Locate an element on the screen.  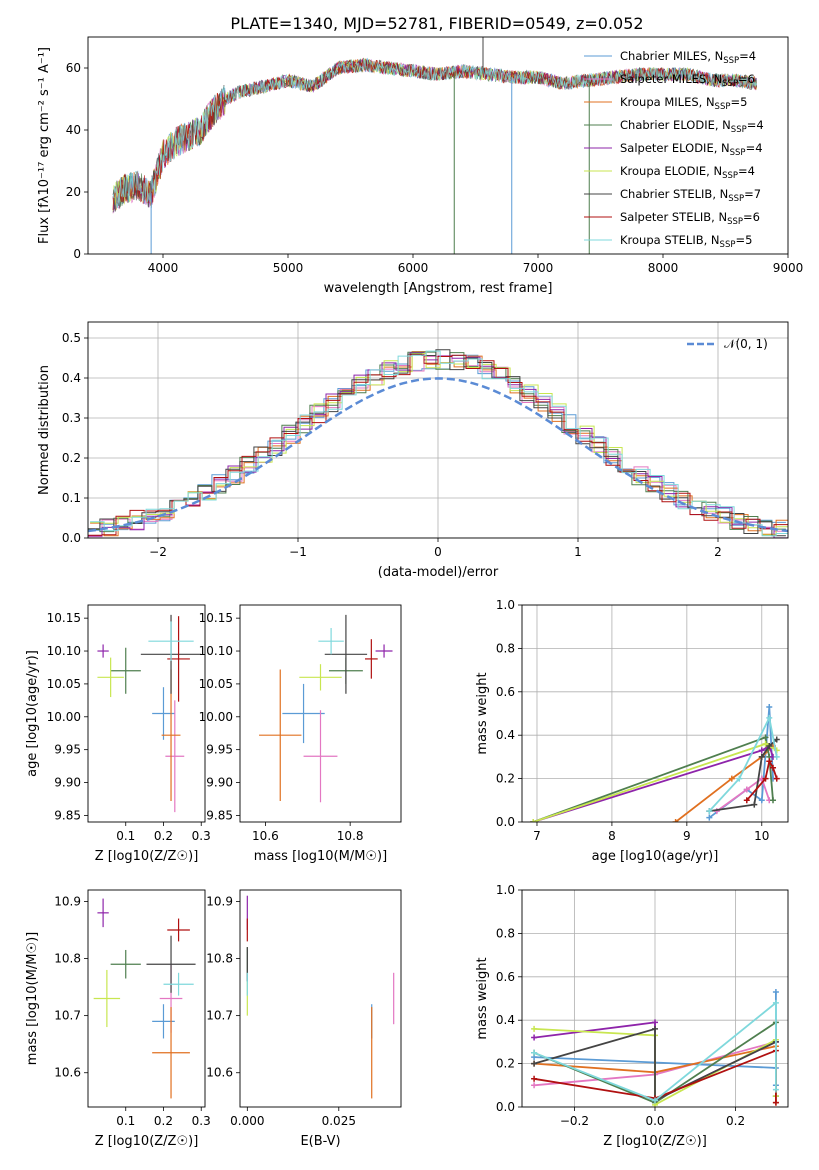
y-tick-label: 20 is located at coordinates (73, 192).